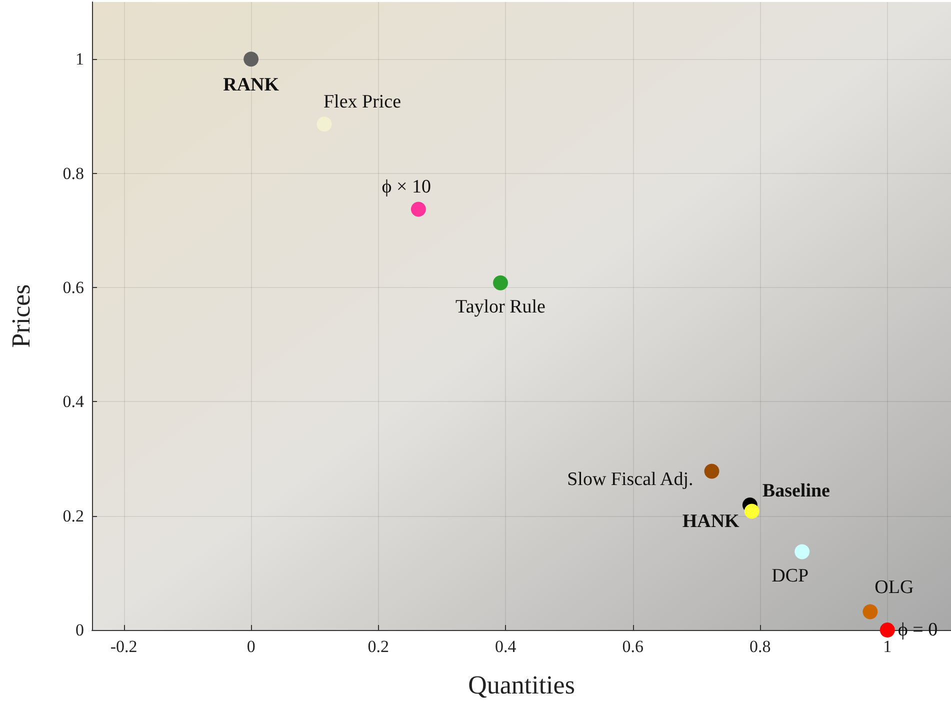  Describe the element at coordinates (505, 646) in the screenshot. I see `x-tick-label: 0.4` at that location.